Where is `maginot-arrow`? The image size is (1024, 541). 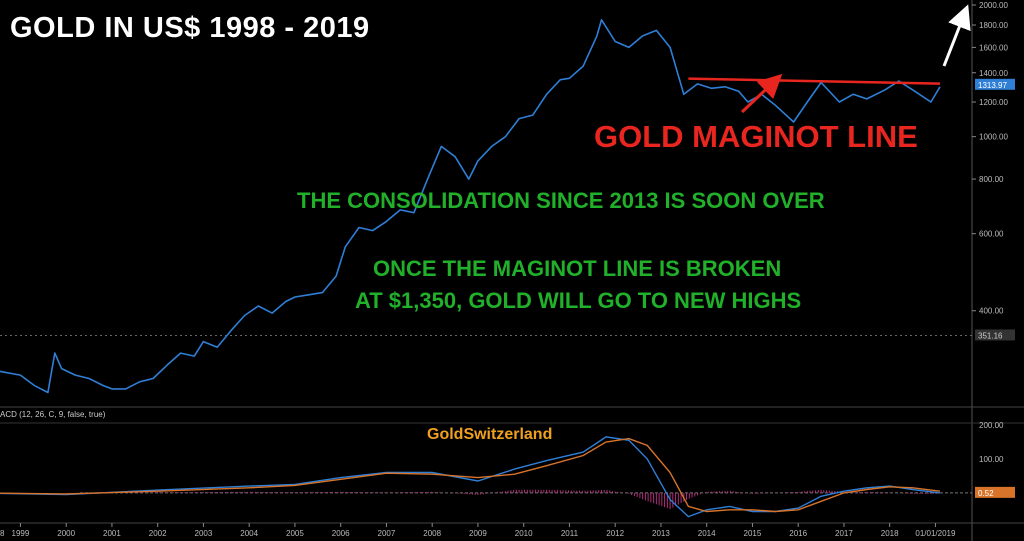
maginot-arrow is located at coordinates (761, 93).